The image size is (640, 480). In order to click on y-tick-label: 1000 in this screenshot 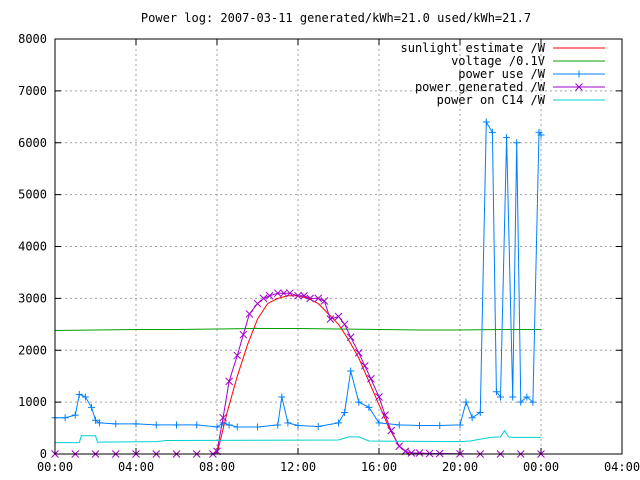, I will do `click(32, 402)`.